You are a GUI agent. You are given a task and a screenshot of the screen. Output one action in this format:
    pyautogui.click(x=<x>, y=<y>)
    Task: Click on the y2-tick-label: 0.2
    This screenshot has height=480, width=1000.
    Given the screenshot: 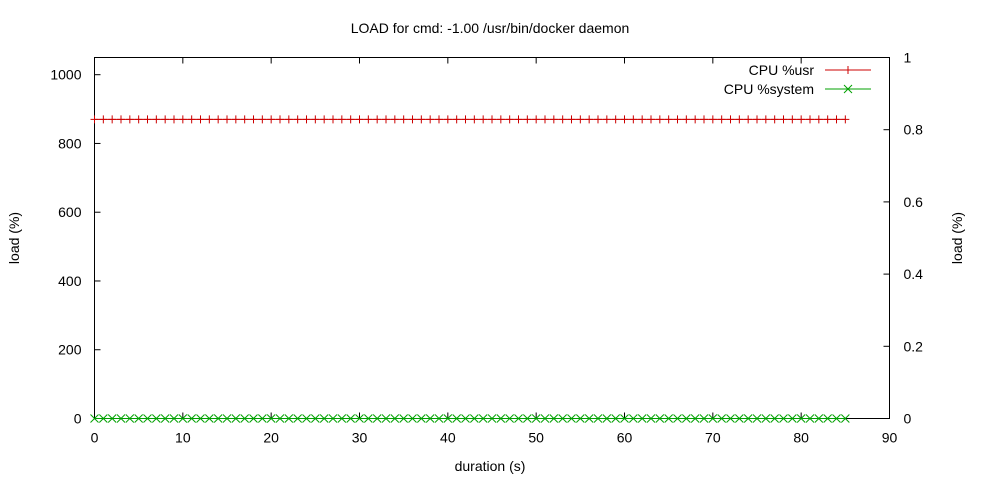 What is the action you would take?
    pyautogui.click(x=914, y=346)
    